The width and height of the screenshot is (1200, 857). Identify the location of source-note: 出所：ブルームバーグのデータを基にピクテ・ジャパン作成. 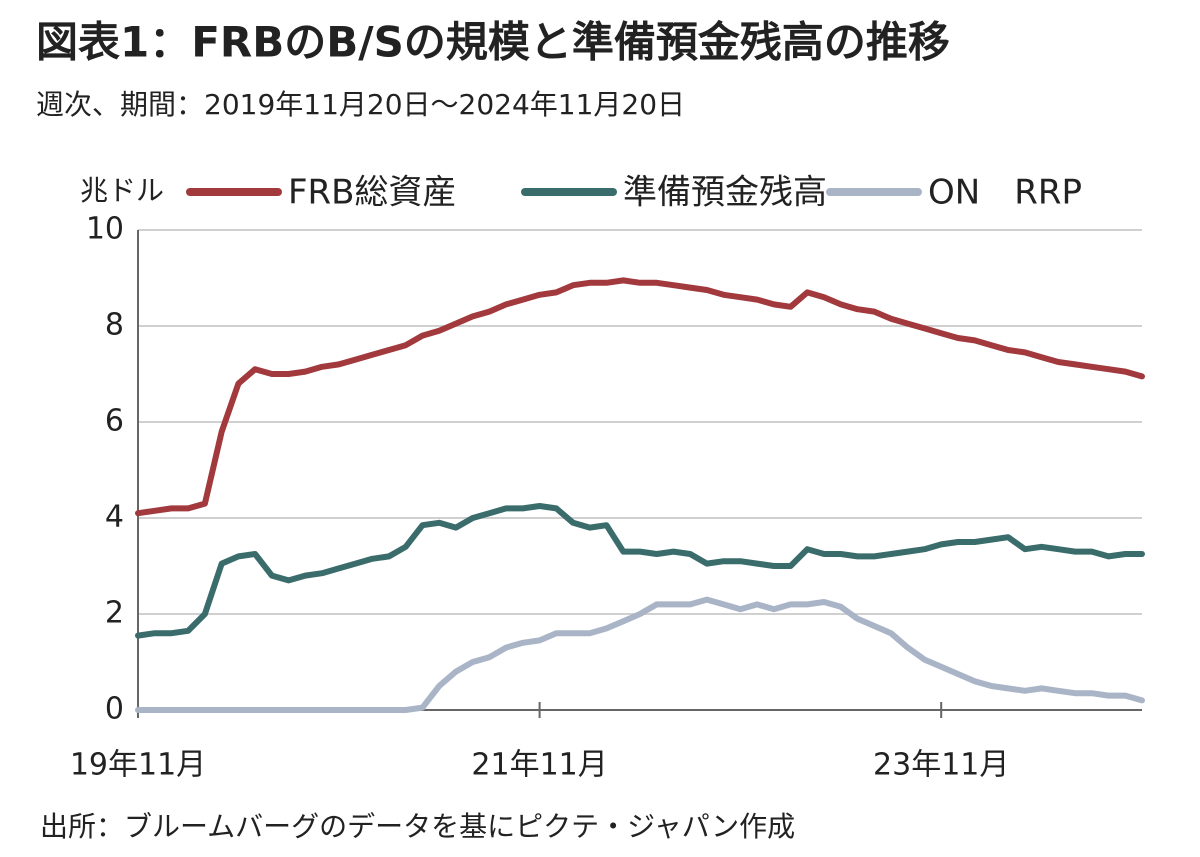
(417, 826).